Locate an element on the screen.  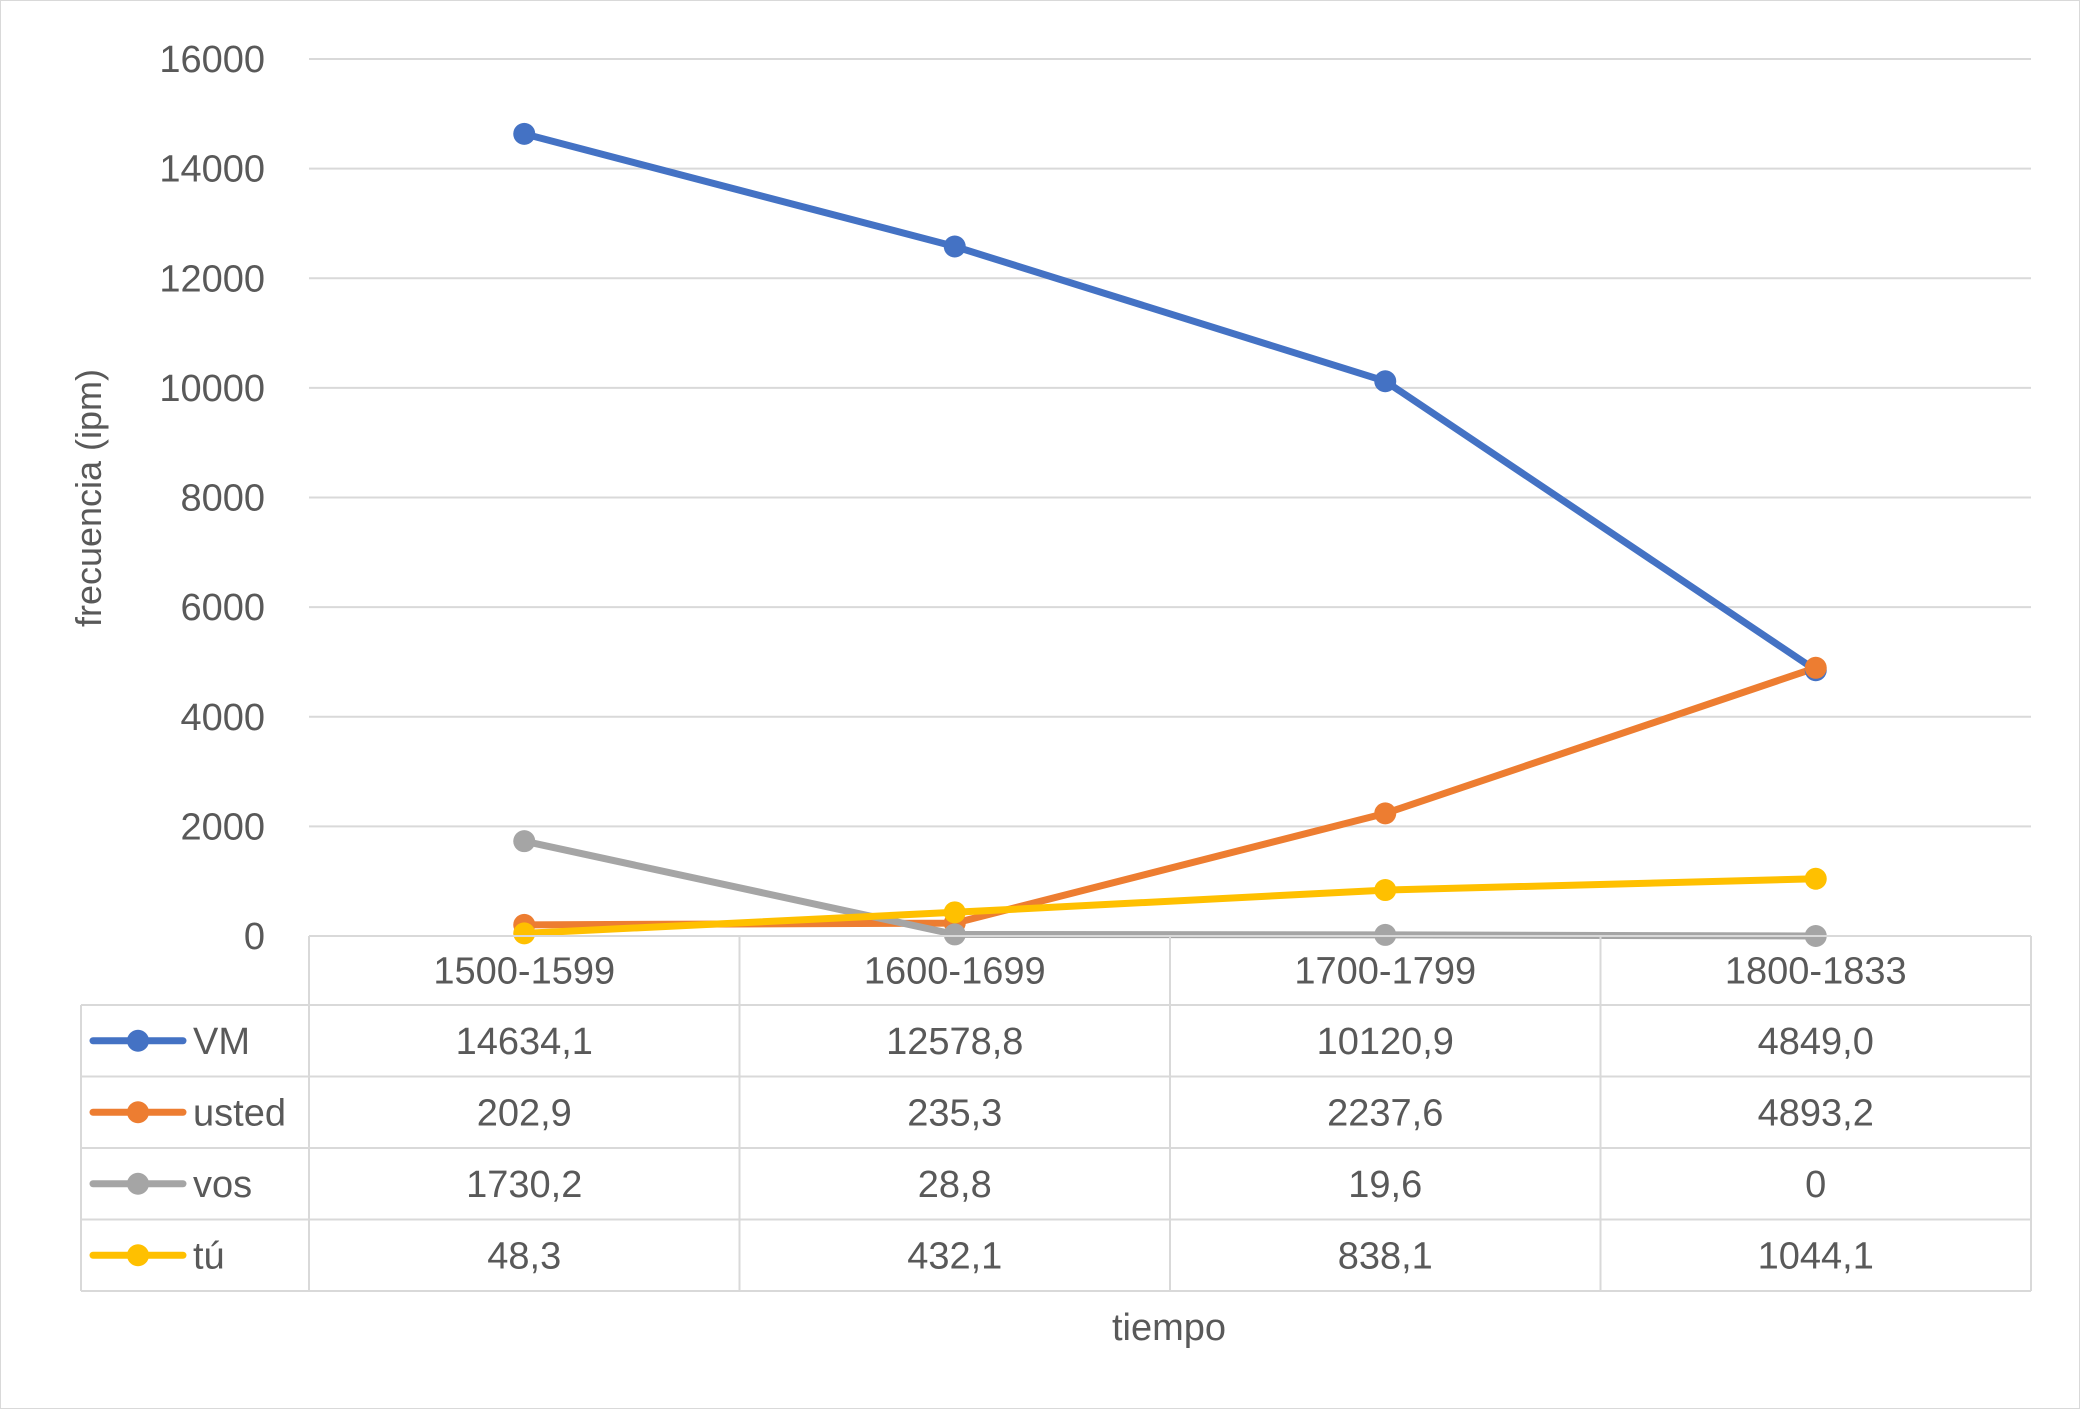
legend-label: vos is located at coordinates (222, 1185).